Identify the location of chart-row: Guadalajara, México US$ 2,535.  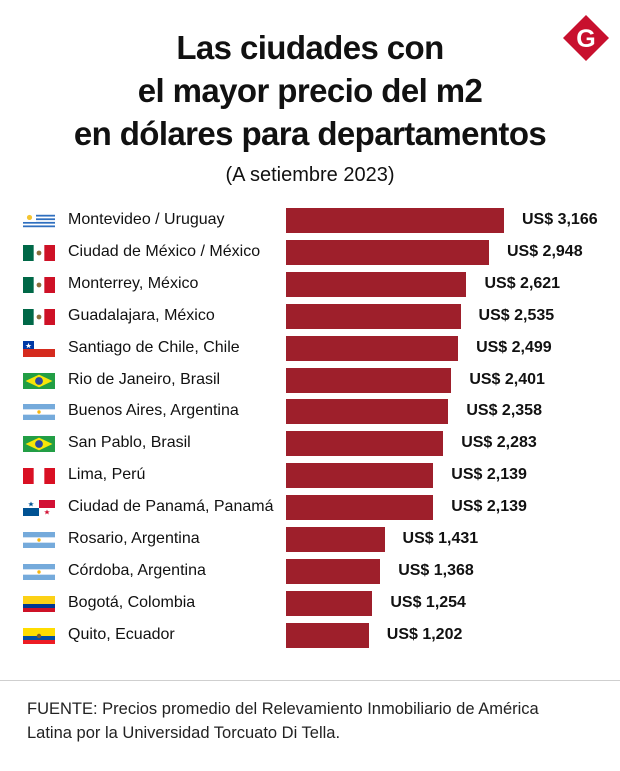
(310, 317).